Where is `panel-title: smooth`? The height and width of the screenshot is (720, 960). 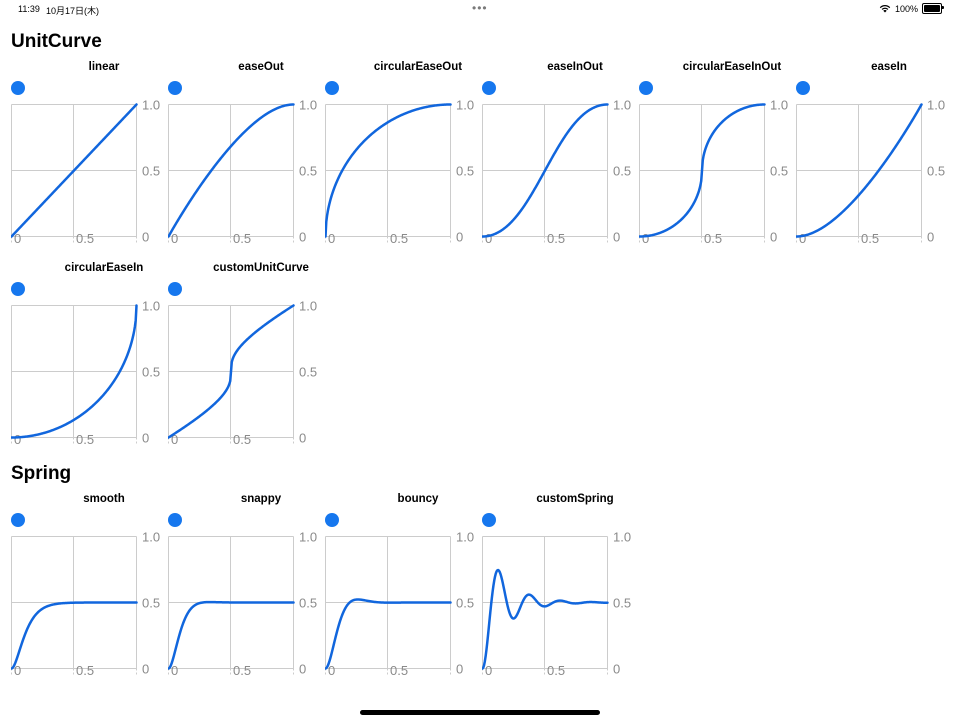
panel-title: smooth is located at coordinates (104, 499).